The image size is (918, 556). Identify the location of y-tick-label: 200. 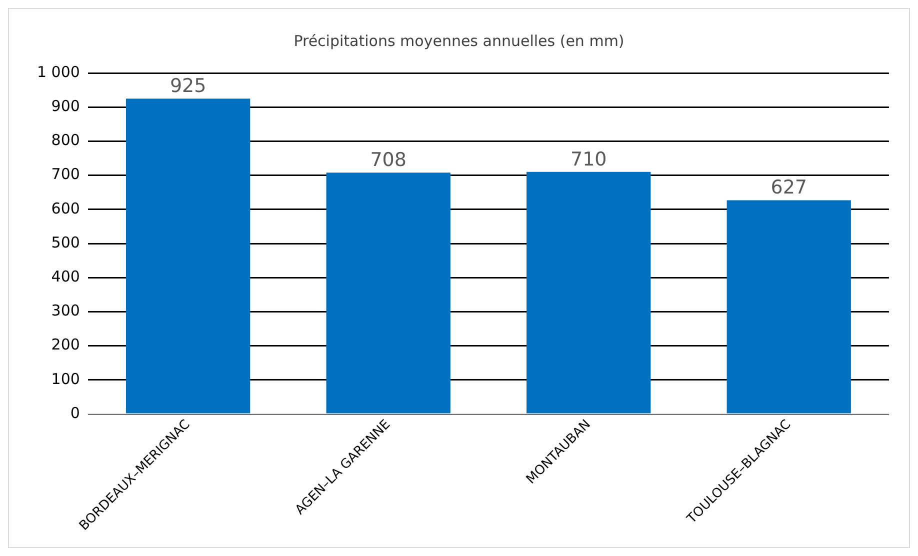
(65, 345).